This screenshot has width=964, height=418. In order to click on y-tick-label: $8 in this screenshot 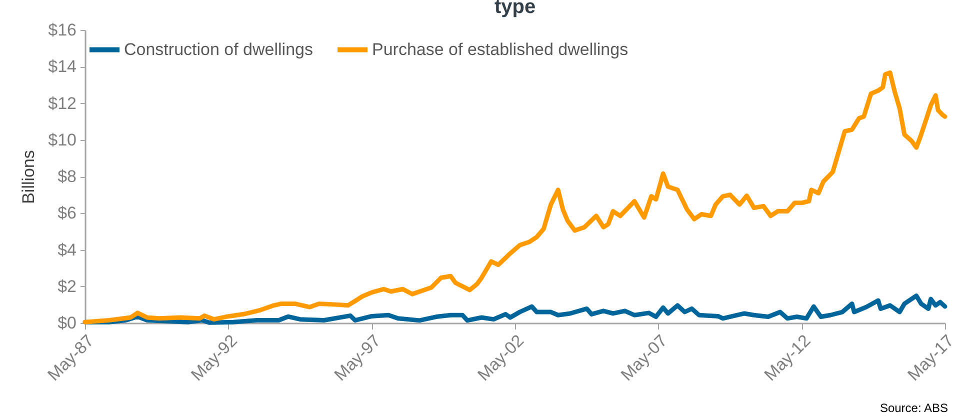, I will do `click(67, 176)`.